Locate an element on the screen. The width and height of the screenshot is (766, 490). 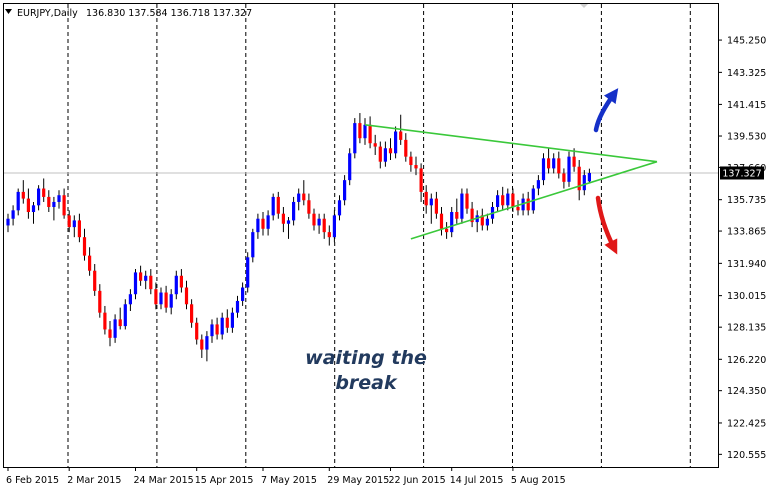
x-tick-label: 6 Feb 2015 is located at coordinates (32, 480).